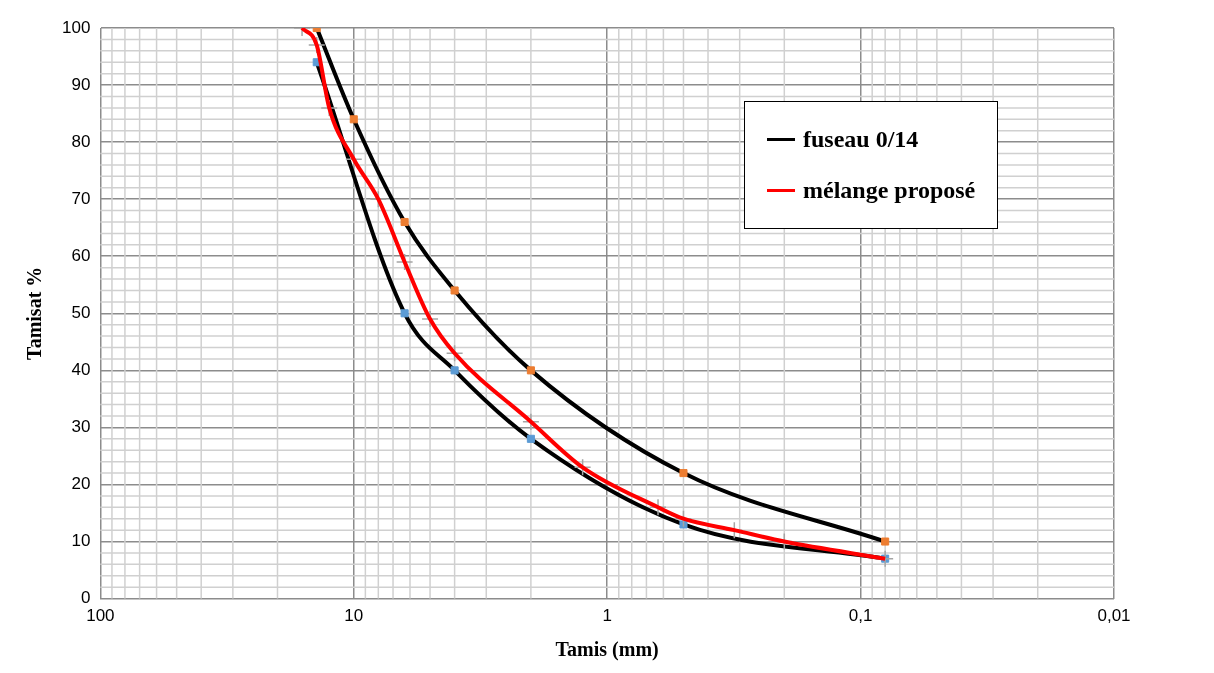 Image resolution: width=1214 pixels, height=673 pixels. Describe the element at coordinates (100, 616) in the screenshot. I see `x-tick-label: 100` at that location.